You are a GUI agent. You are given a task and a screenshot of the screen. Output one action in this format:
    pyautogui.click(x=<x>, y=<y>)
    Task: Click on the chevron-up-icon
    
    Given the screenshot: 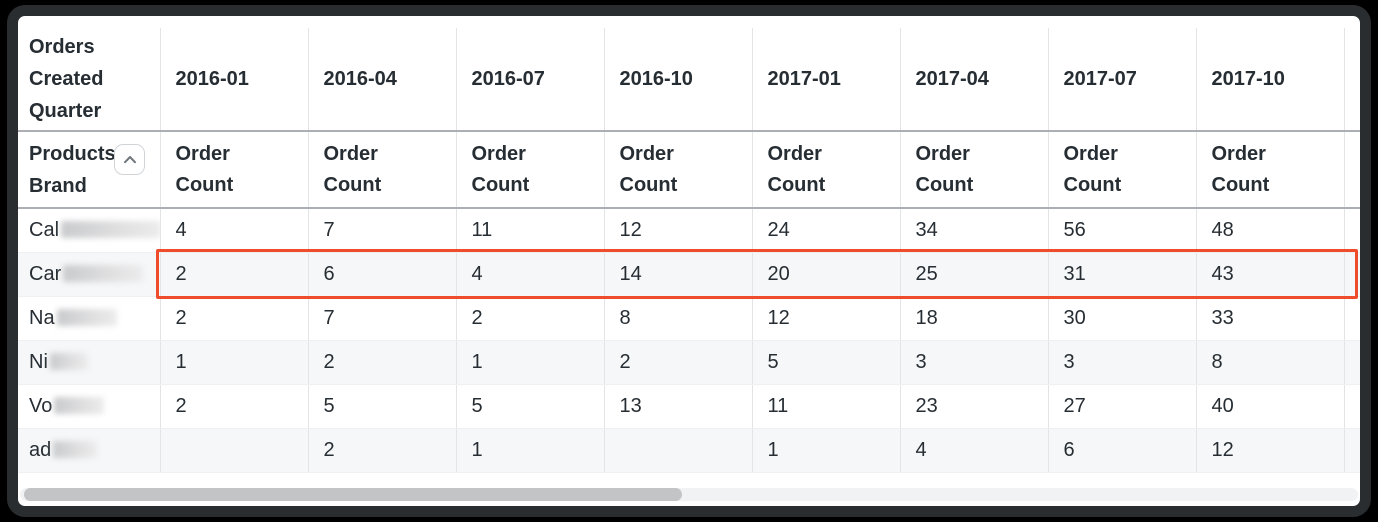 What is the action you would take?
    pyautogui.click(x=130, y=159)
    